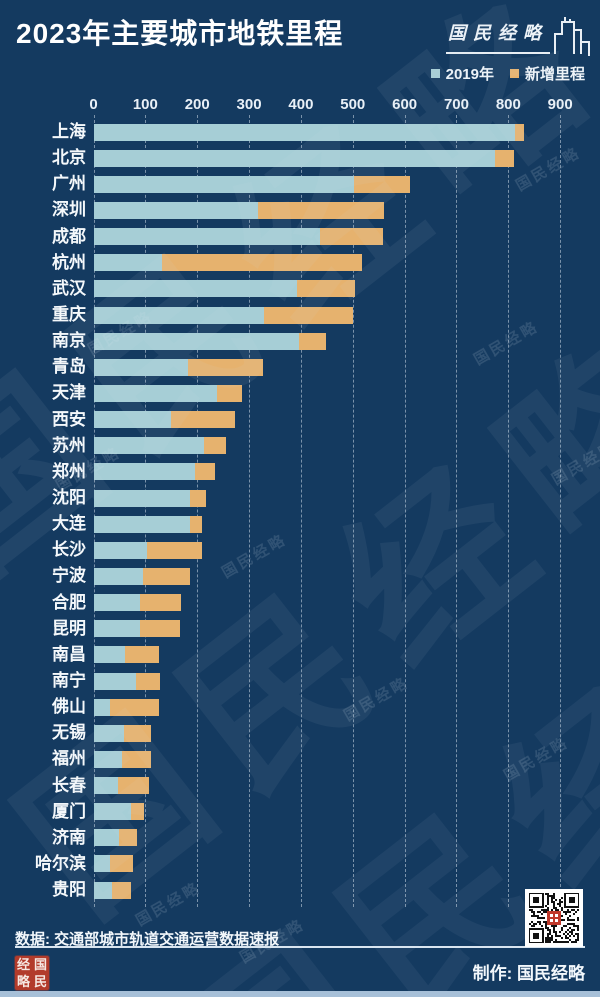  I want to click on bar-row: 天津, so click(300, 393).